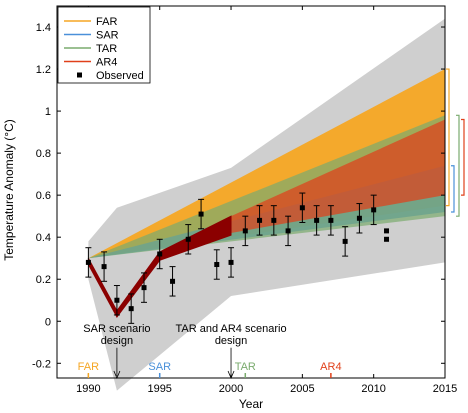 The image size is (468, 413). What do you see at coordinates (41, 364) in the screenshot?
I see `y-tick-label: -0.2` at bounding box center [41, 364].